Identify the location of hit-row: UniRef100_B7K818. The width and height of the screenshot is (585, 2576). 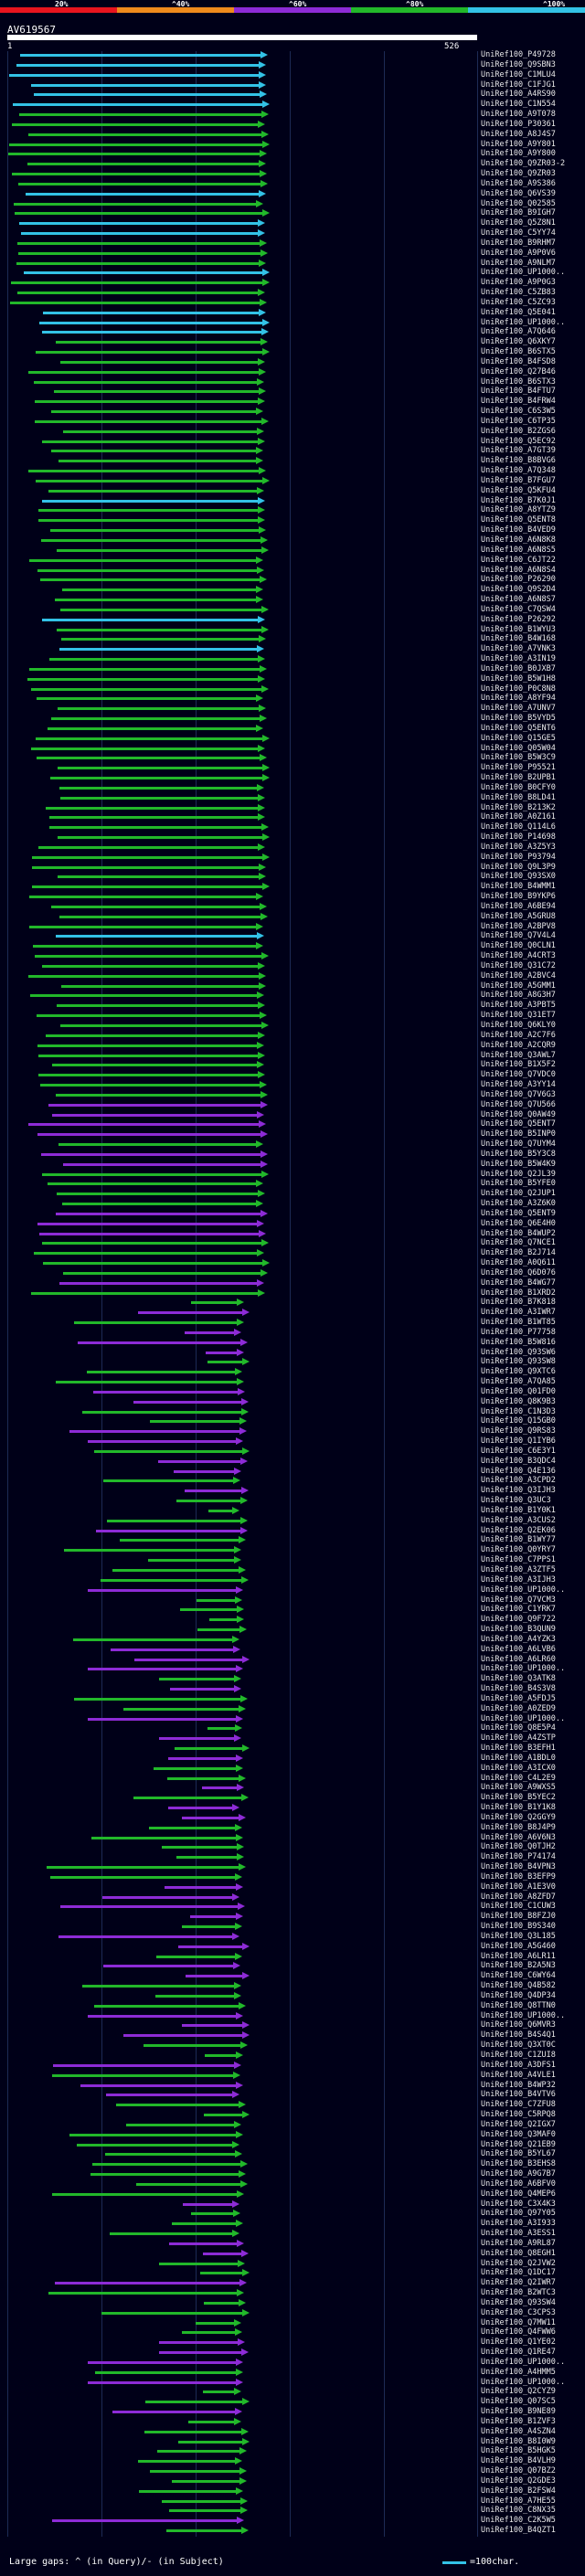
(293, 1302).